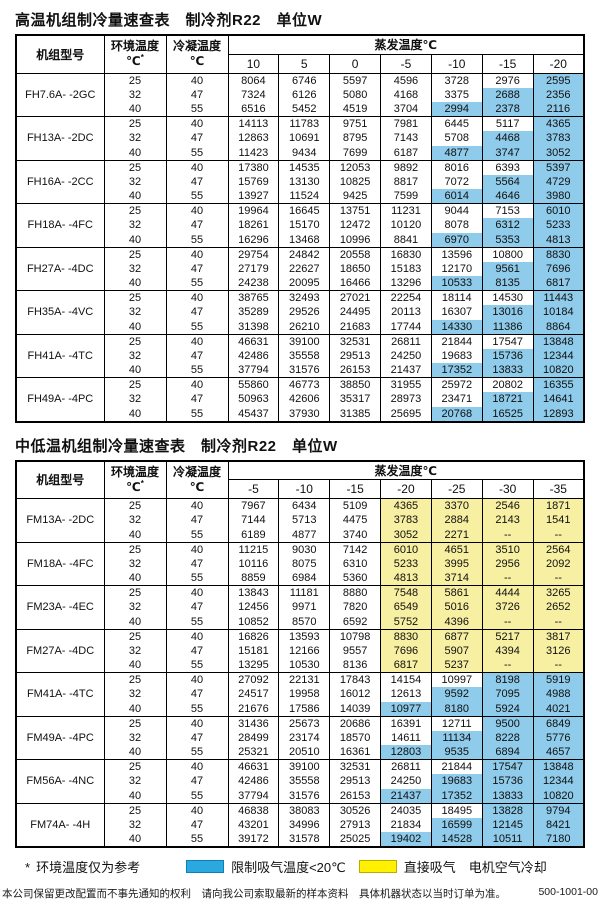 The image size is (600, 905). Describe the element at coordinates (558, 196) in the screenshot. I see `value-cell: 3980` at that location.